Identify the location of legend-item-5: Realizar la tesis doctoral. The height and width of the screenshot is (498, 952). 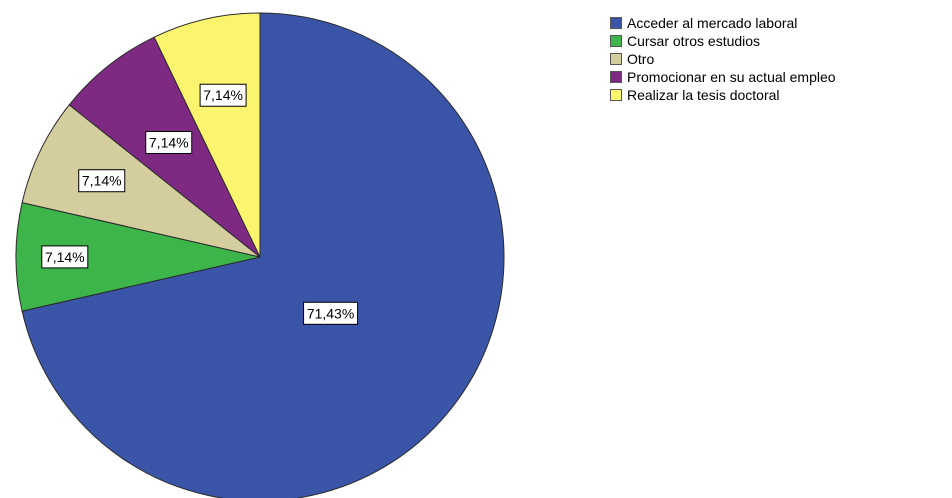
(723, 95).